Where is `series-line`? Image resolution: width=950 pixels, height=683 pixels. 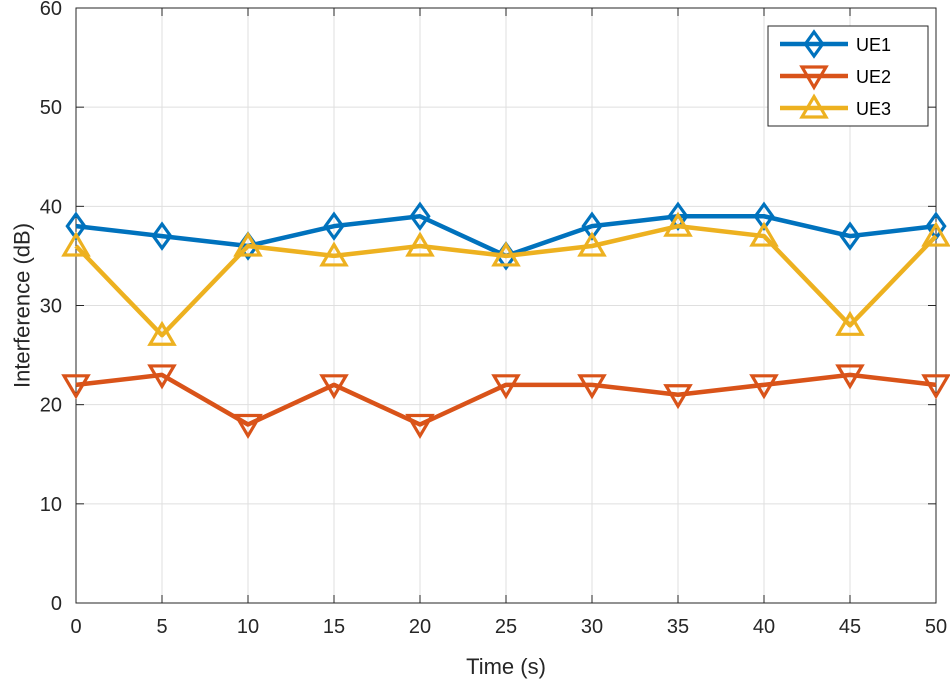
series-line is located at coordinates (506, 399).